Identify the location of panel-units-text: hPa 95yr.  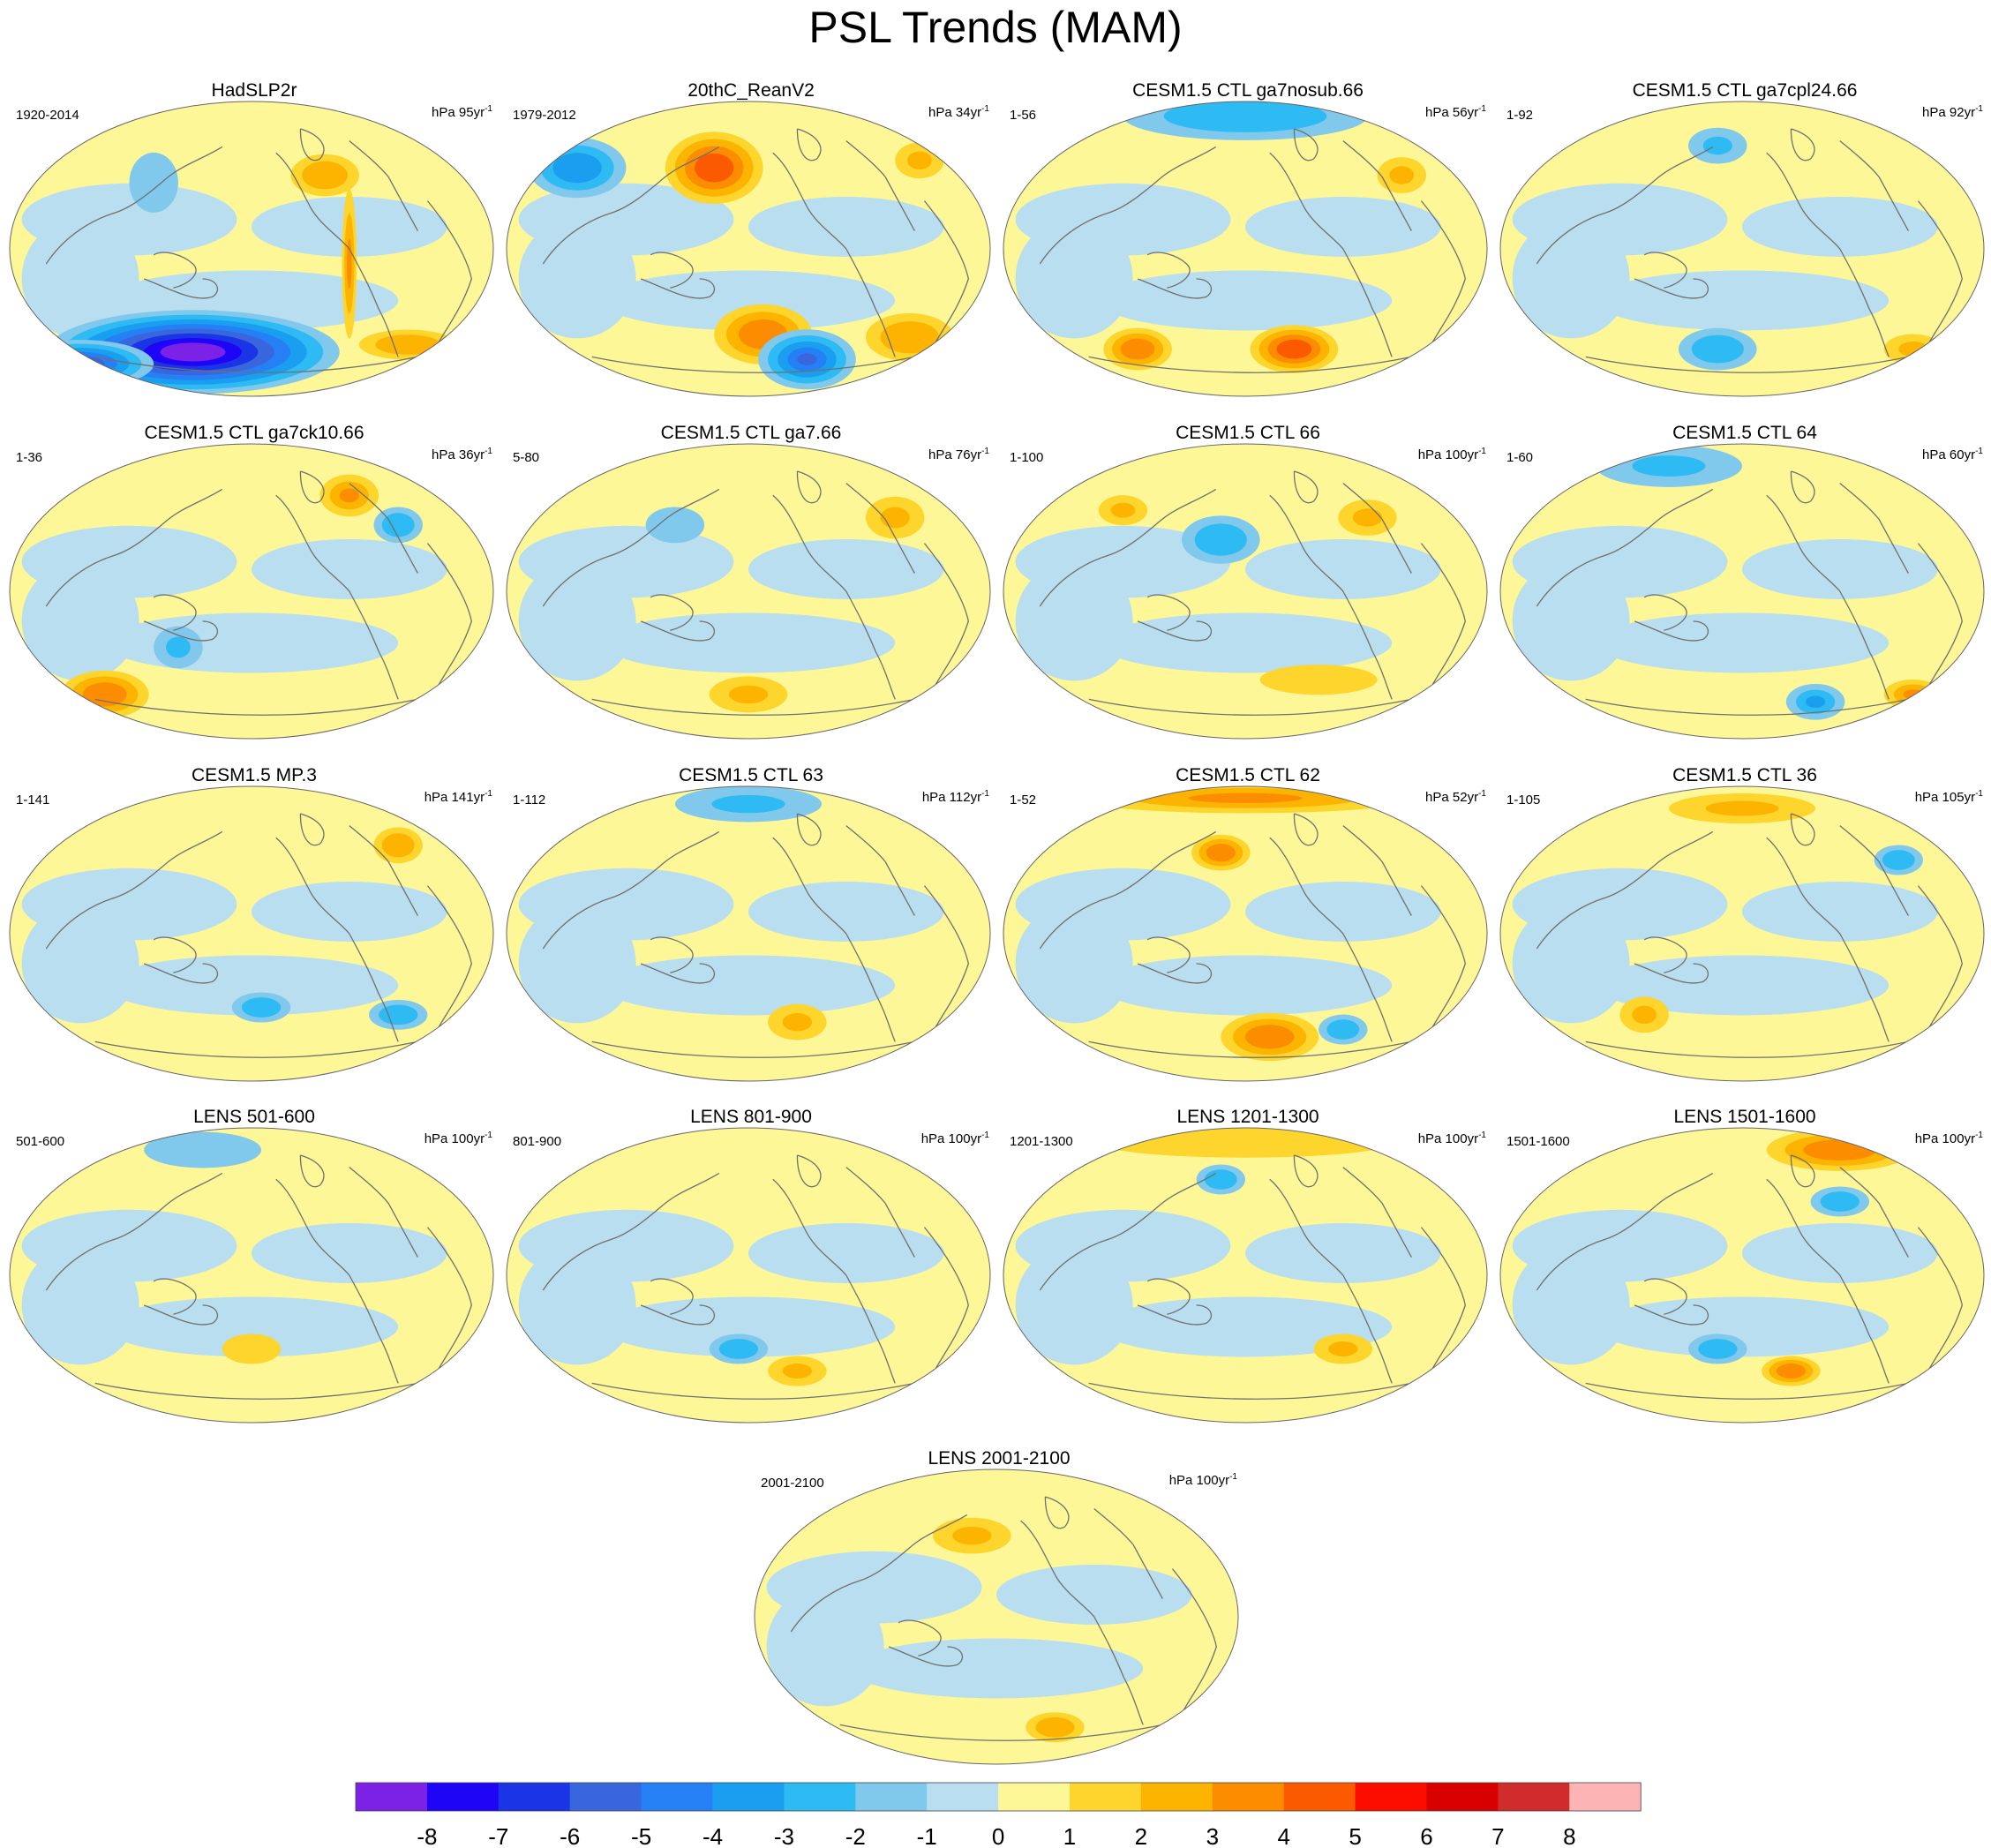
(458, 113).